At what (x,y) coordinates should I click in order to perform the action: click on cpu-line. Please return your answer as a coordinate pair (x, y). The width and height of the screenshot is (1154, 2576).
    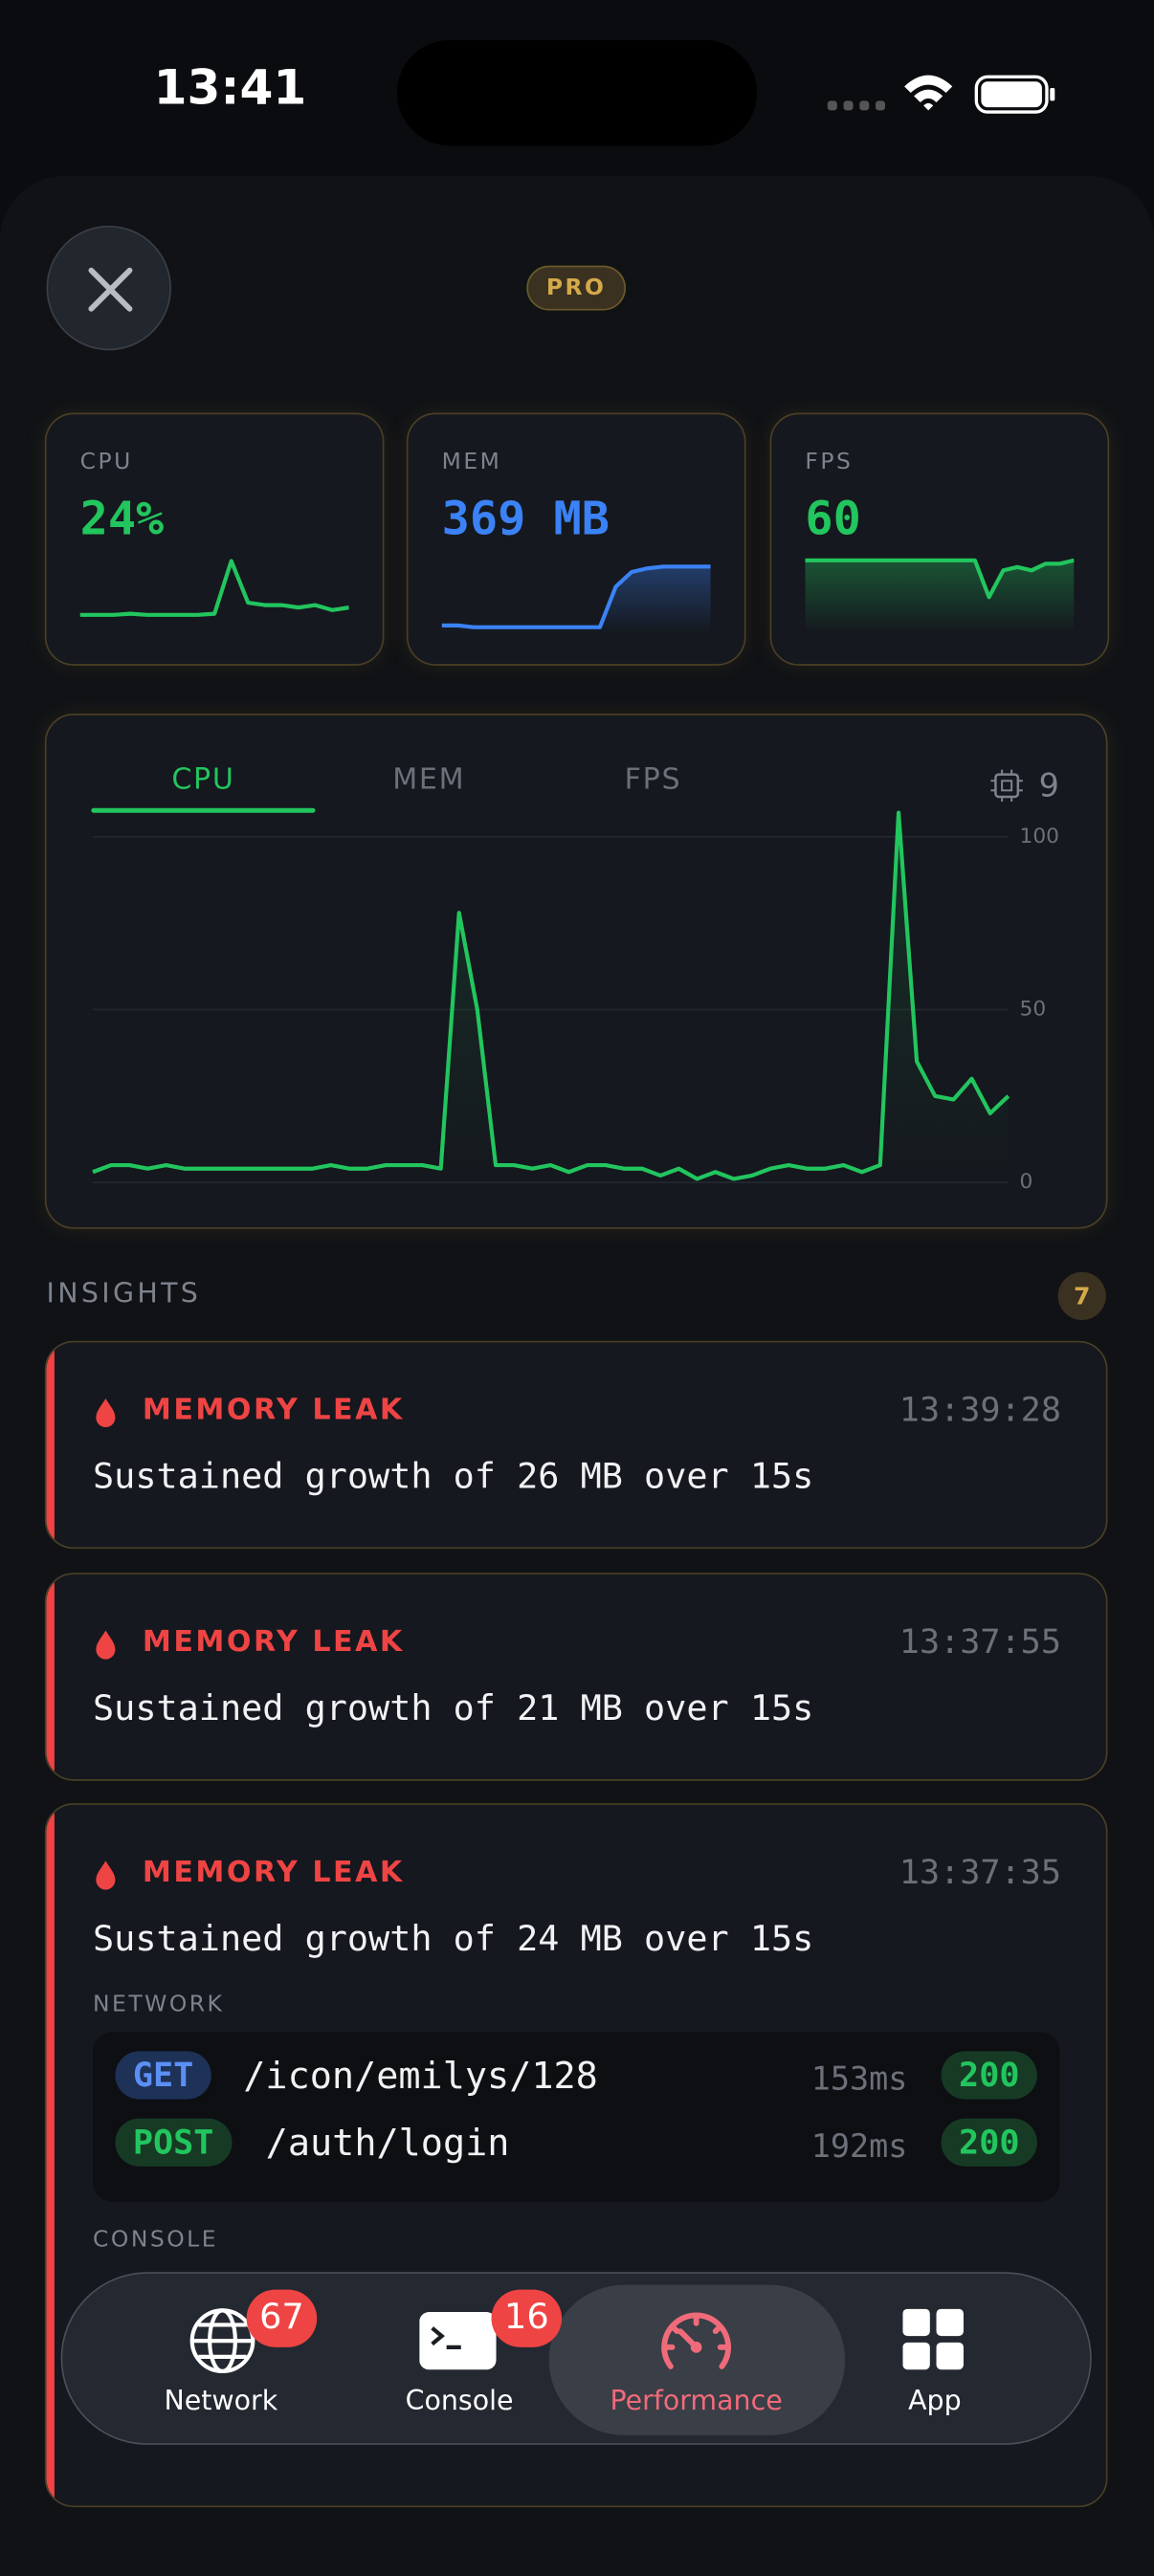
    Looking at the image, I should click on (551, 995).